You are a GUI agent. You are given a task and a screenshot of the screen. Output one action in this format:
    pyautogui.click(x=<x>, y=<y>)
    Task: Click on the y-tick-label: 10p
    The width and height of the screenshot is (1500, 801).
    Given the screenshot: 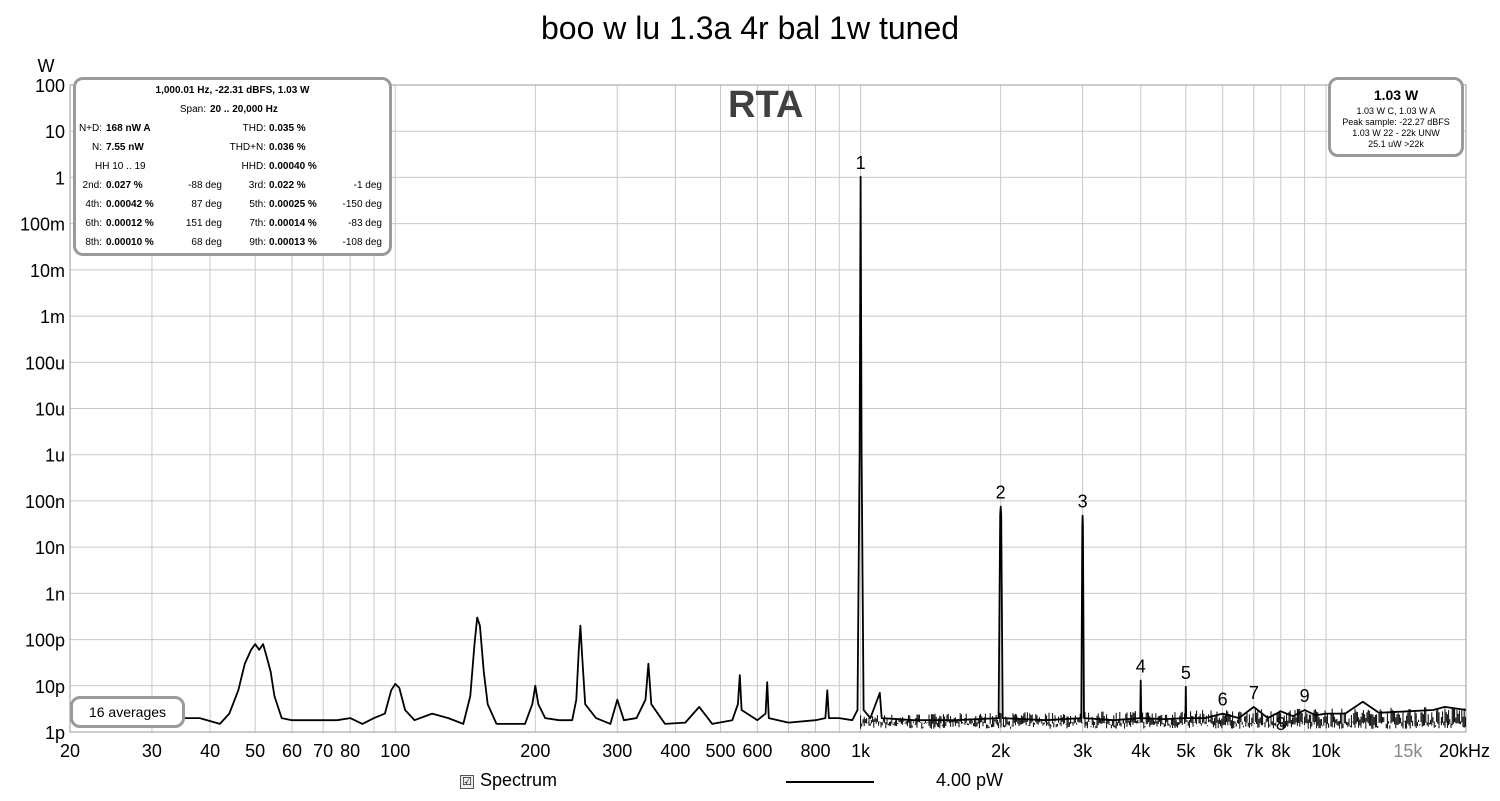 What is the action you would take?
    pyautogui.click(x=50, y=687)
    